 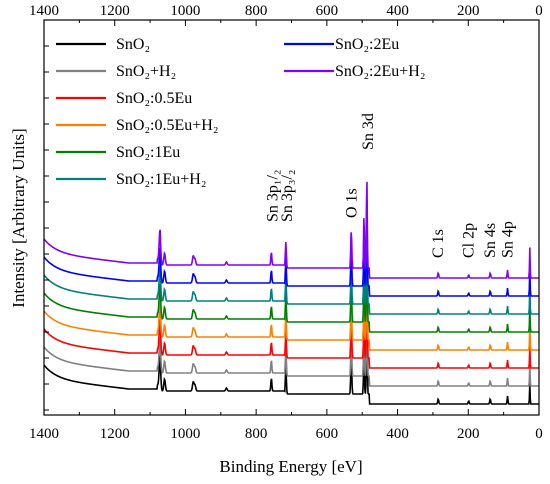 What do you see at coordinates (368, 131) in the screenshot?
I see `peak-label: Sn 3d` at bounding box center [368, 131].